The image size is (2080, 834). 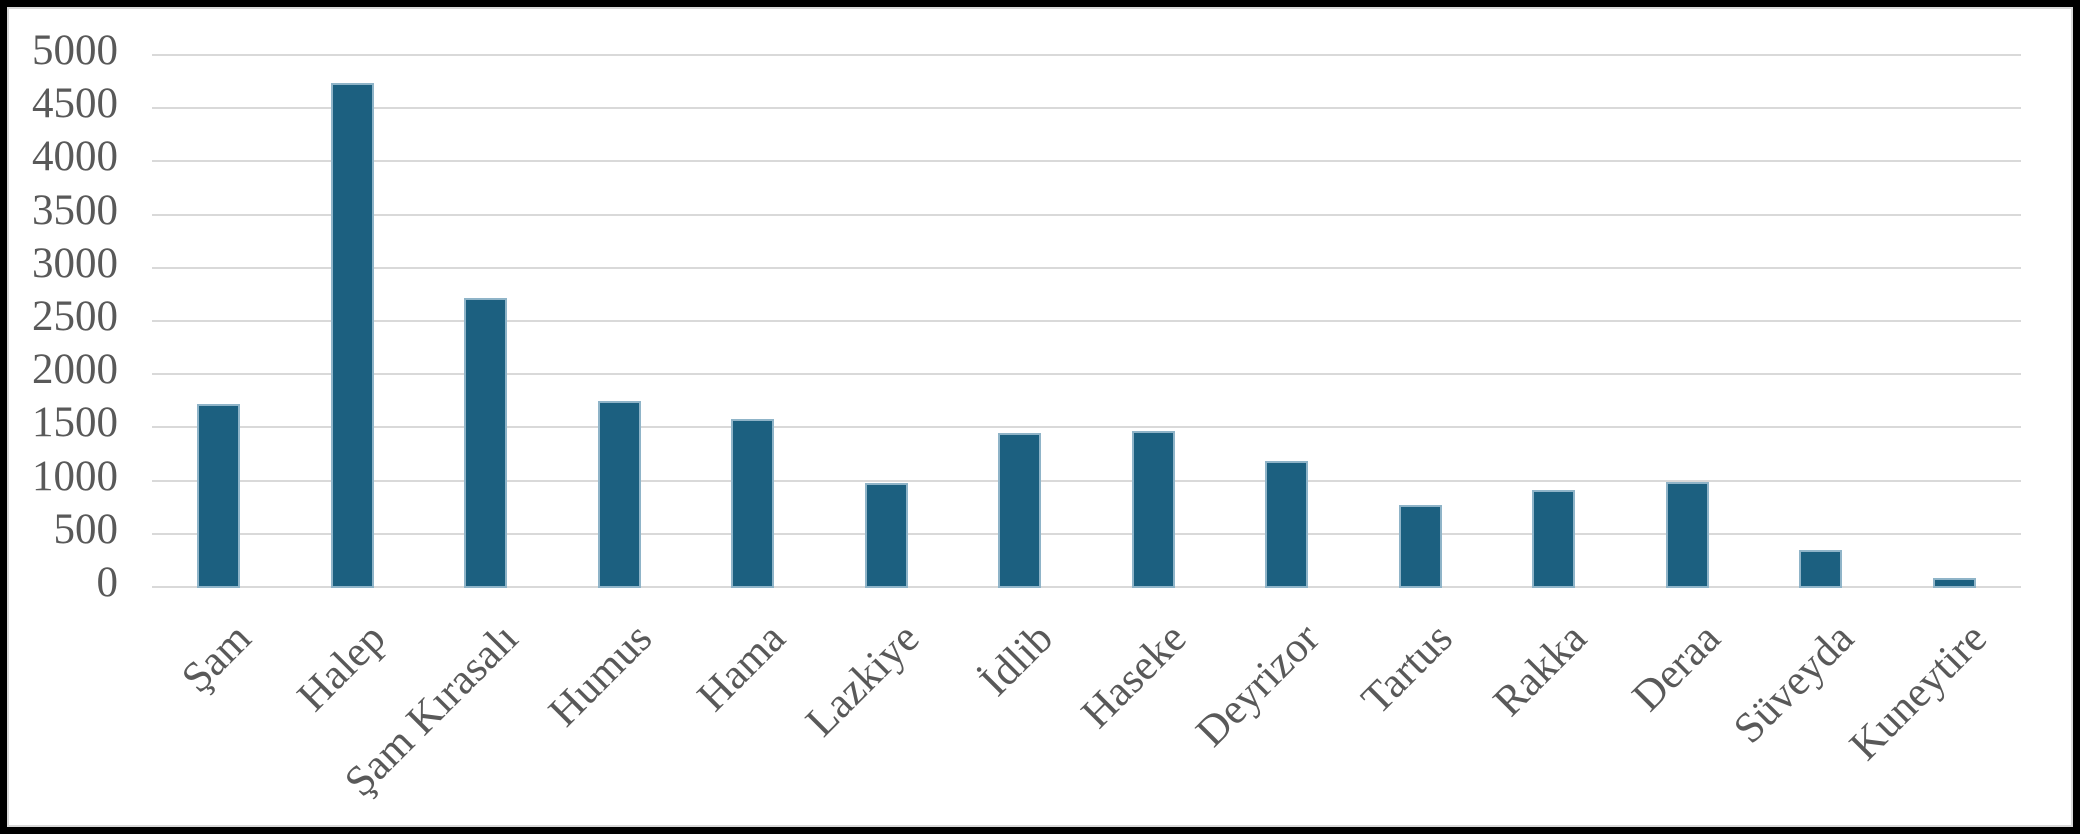 I want to click on bar-lazkiye, so click(x=886, y=535).